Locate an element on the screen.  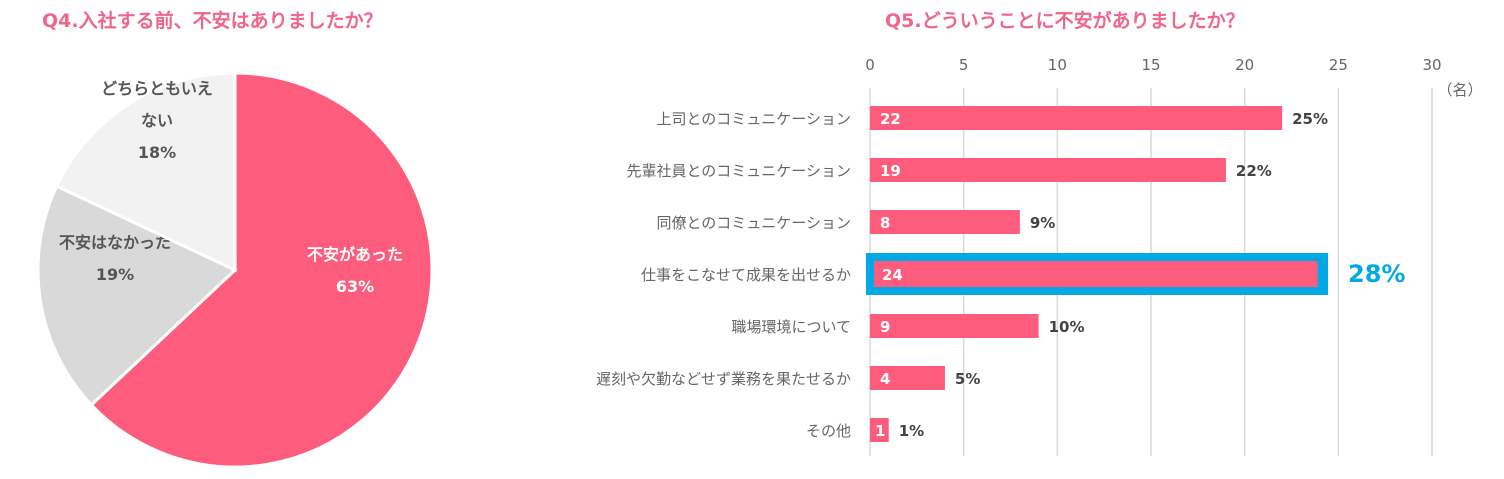
bar-value-label: 22 is located at coordinates (890, 119).